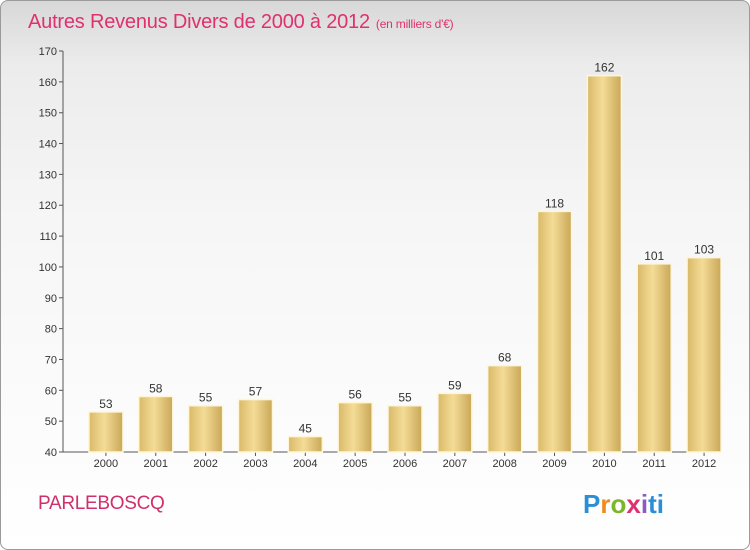 This screenshot has width=750, height=550. I want to click on proxiti-logo: Proxiti, so click(623, 504).